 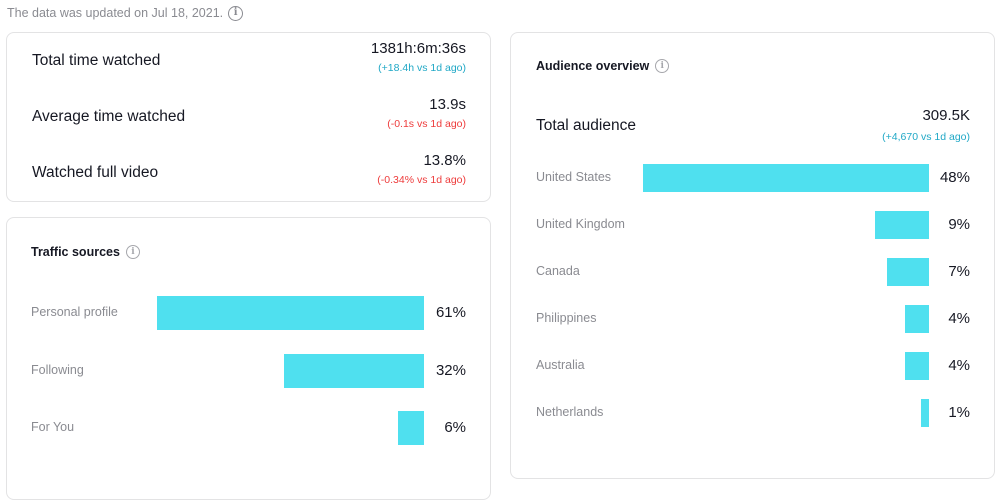 I want to click on updated-text: The data was updated on Jul 18, 2021., so click(x=115, y=13).